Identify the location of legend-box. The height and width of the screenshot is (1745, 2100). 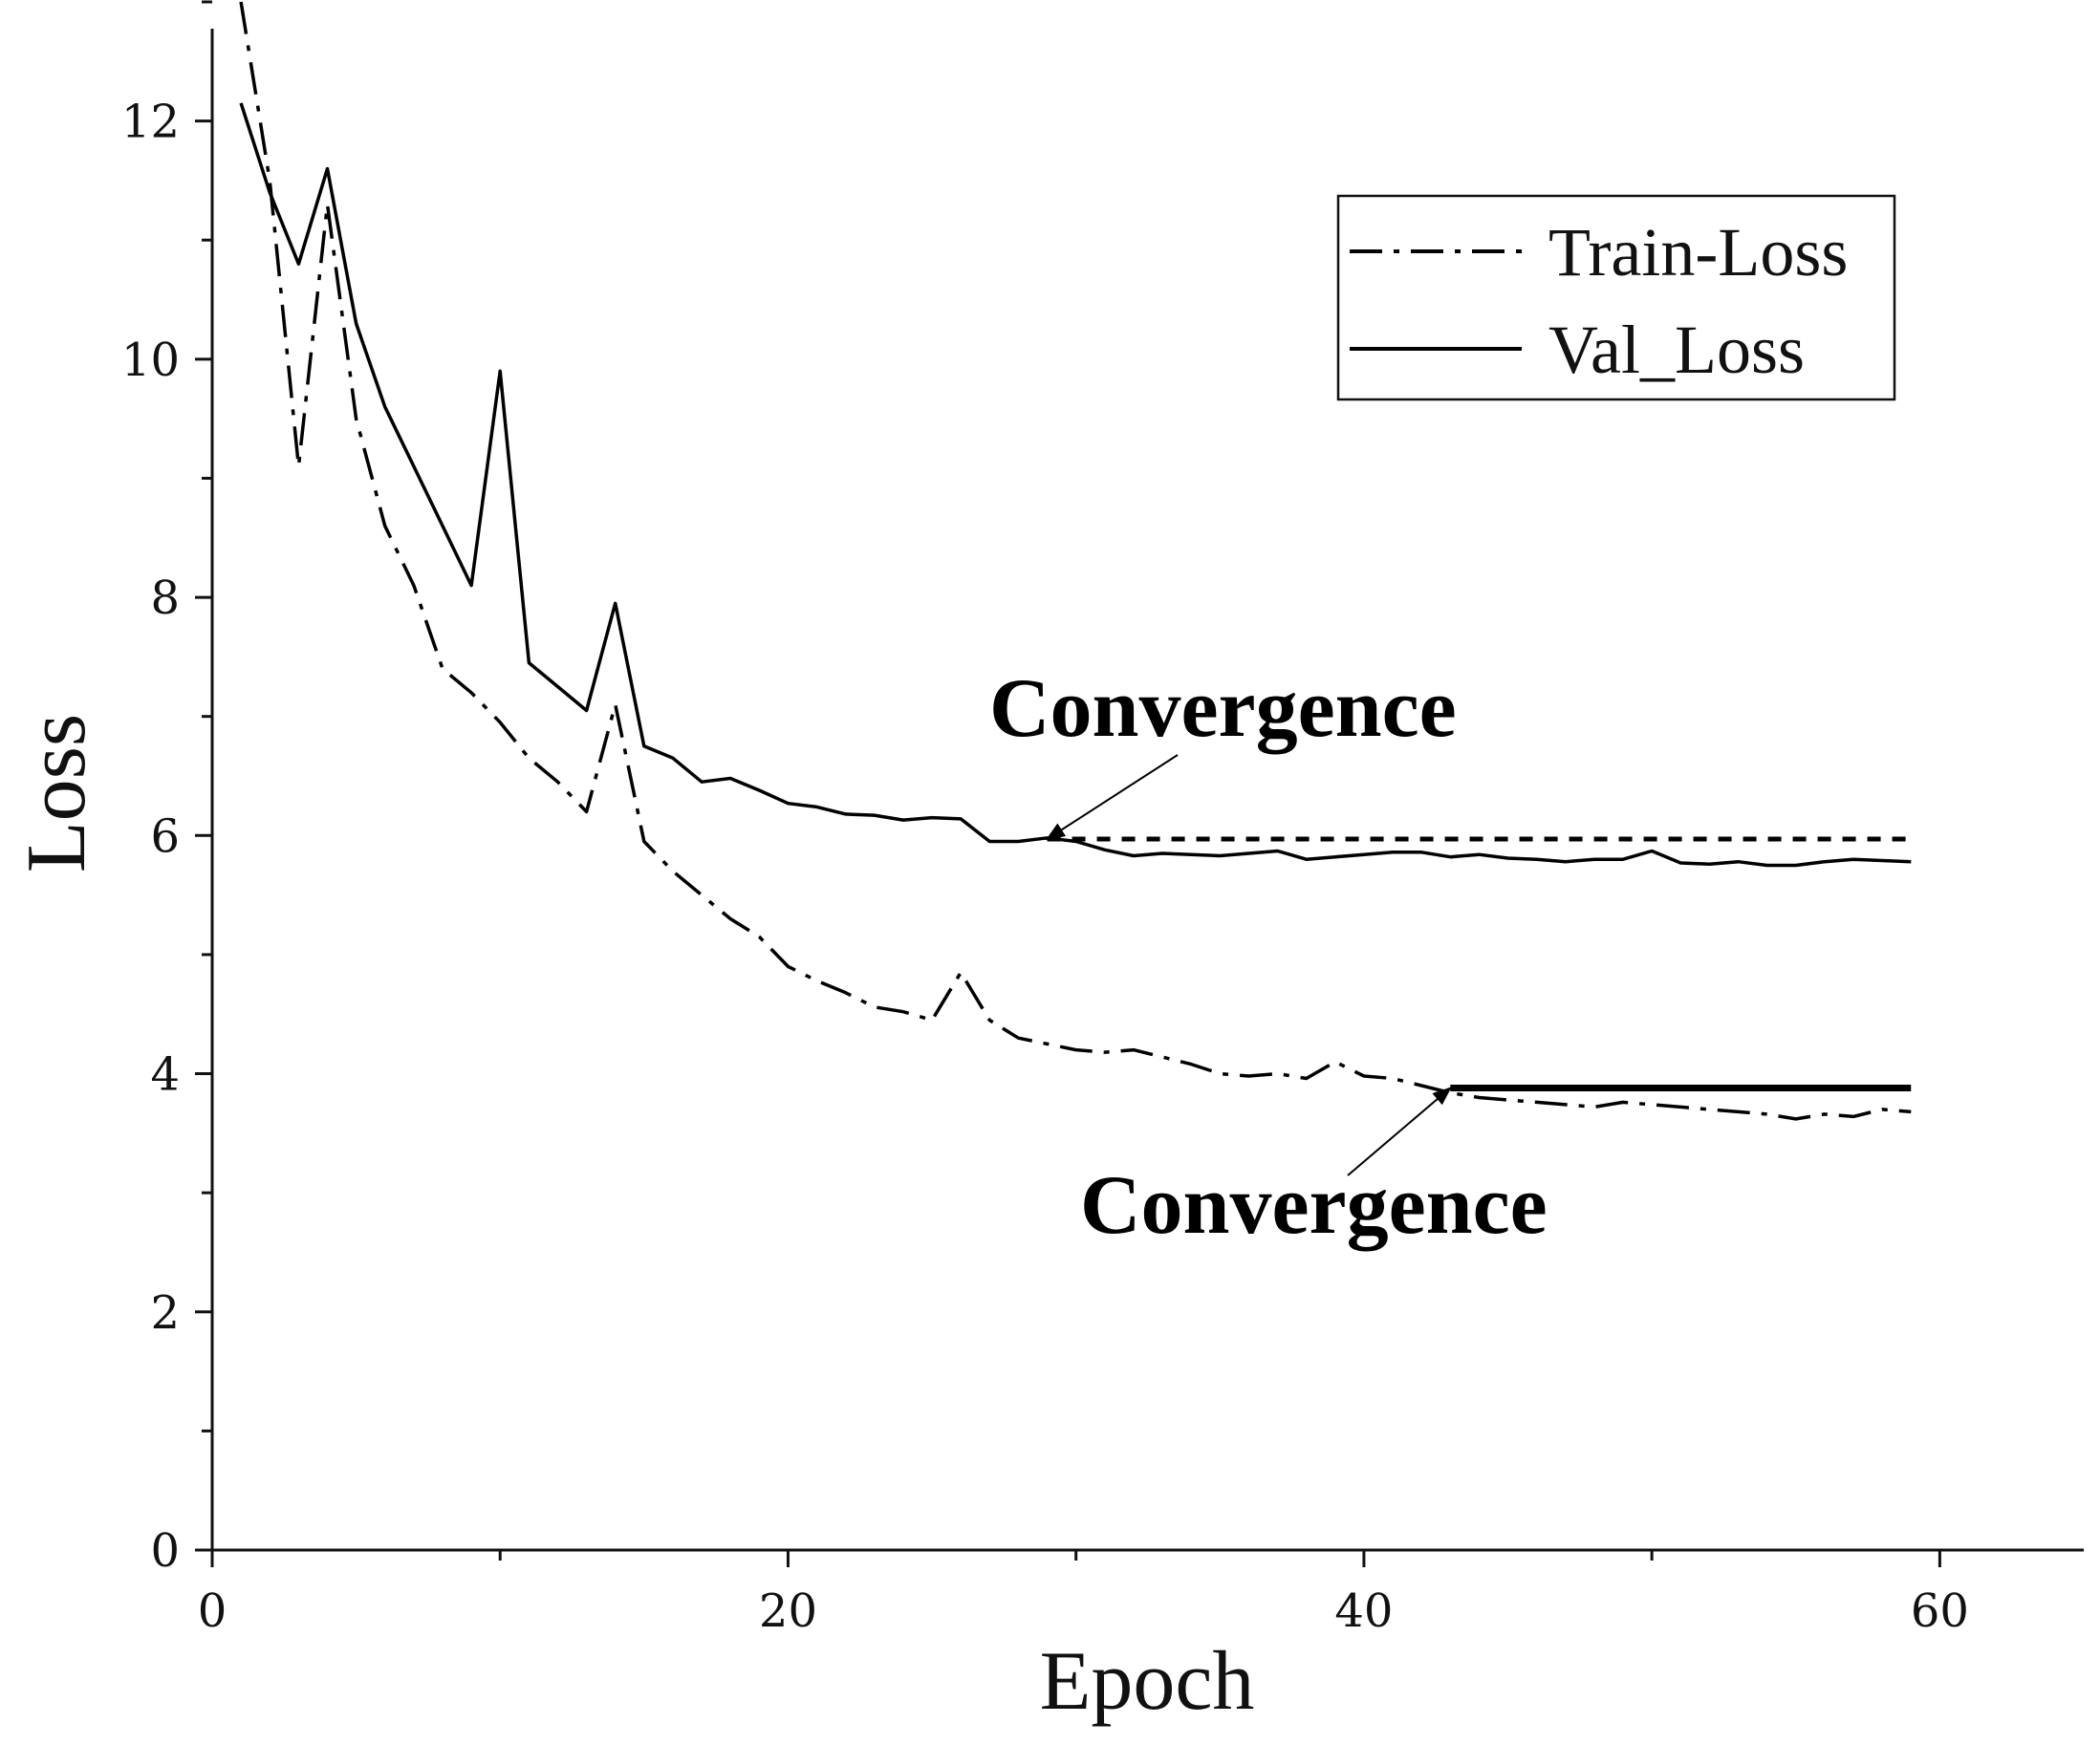
(1616, 297).